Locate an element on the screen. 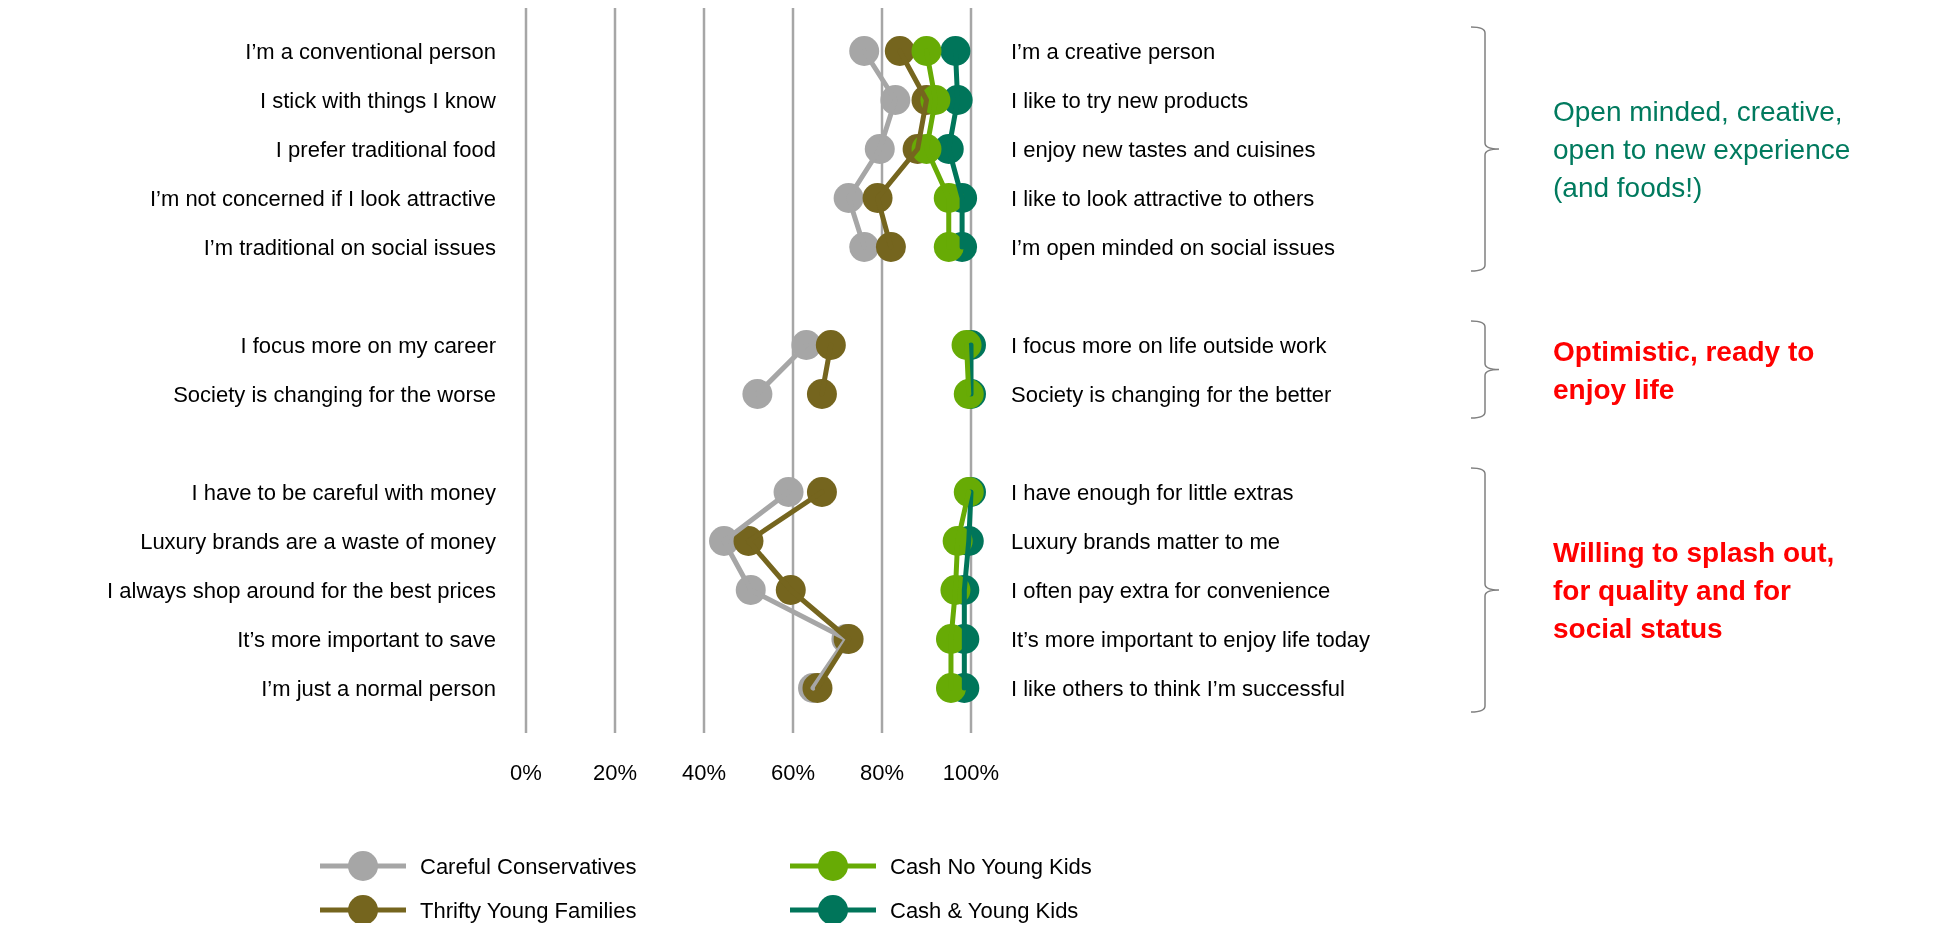  text: Willing to splash out, for quality and for social status is located at coordinates (1694, 590).